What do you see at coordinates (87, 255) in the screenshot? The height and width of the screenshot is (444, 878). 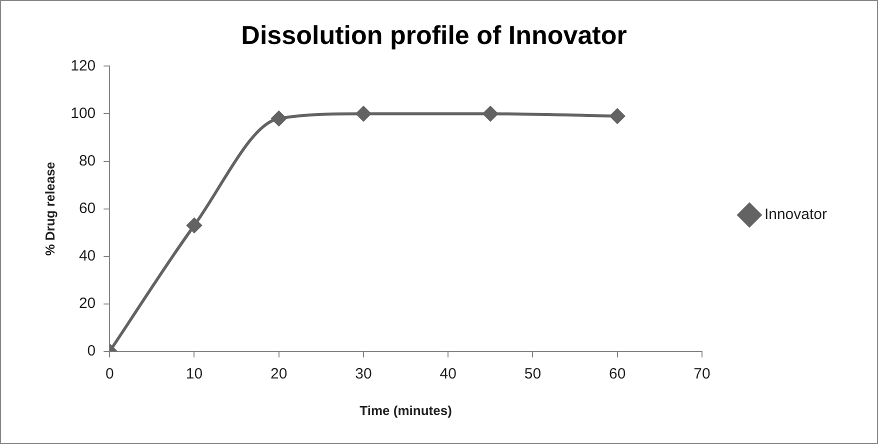 I see `y-tick-label: 40` at bounding box center [87, 255].